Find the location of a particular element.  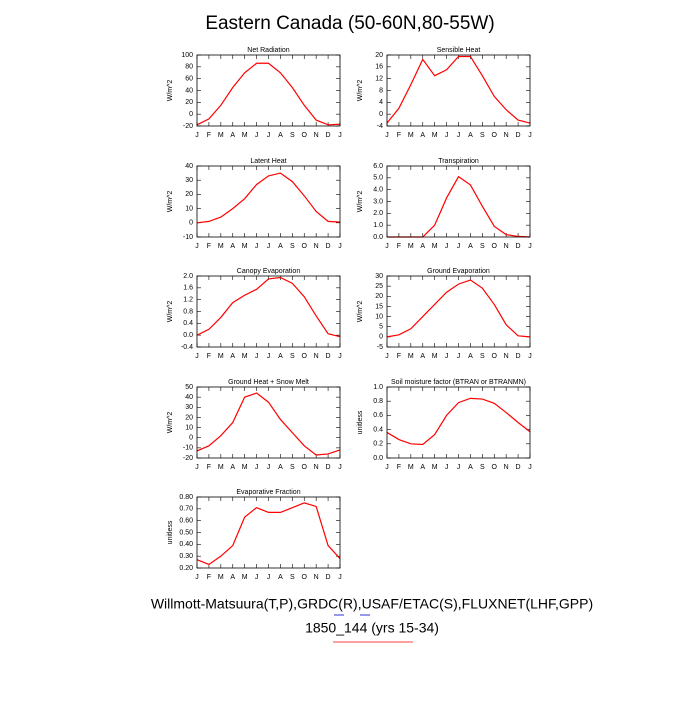

y-tick-label: -5 is located at coordinates (380, 347).